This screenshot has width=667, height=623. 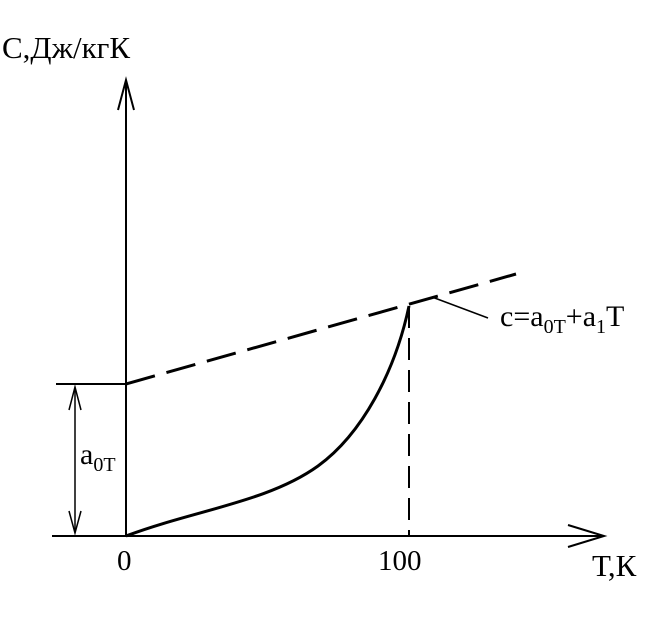 I want to click on intercept-label: a0T, so click(x=98, y=457).